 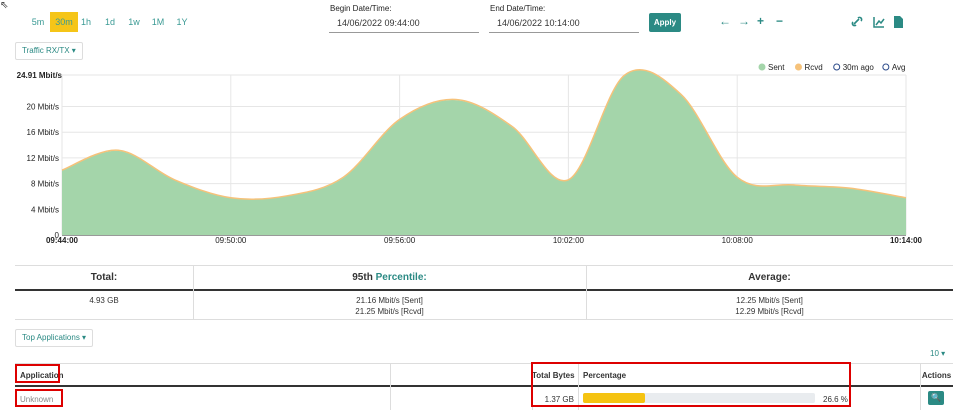 I want to click on total-header: Total:, so click(x=104, y=277).